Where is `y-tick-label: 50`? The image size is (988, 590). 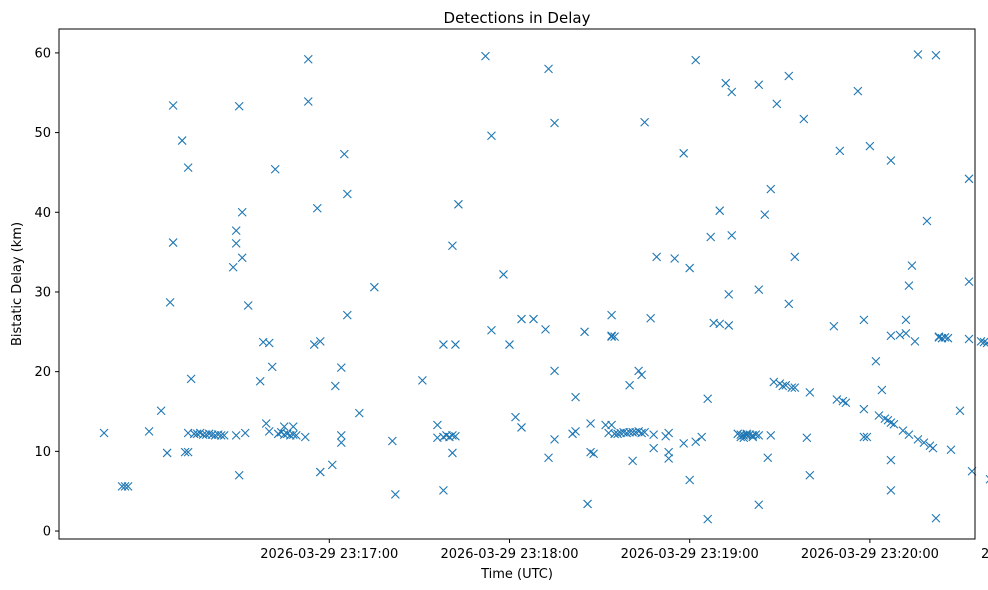 y-tick-label: 50 is located at coordinates (42, 133).